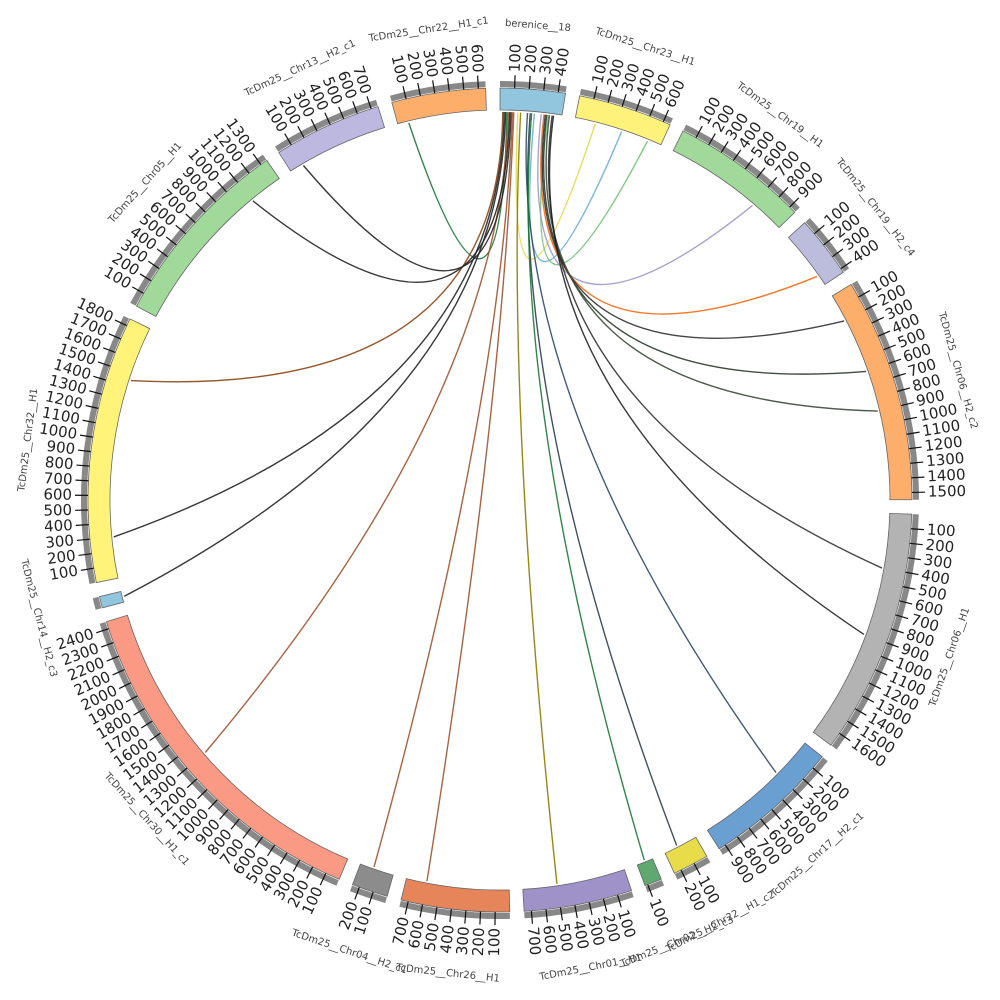  I want to click on tick-label: 800, so click(59, 463).